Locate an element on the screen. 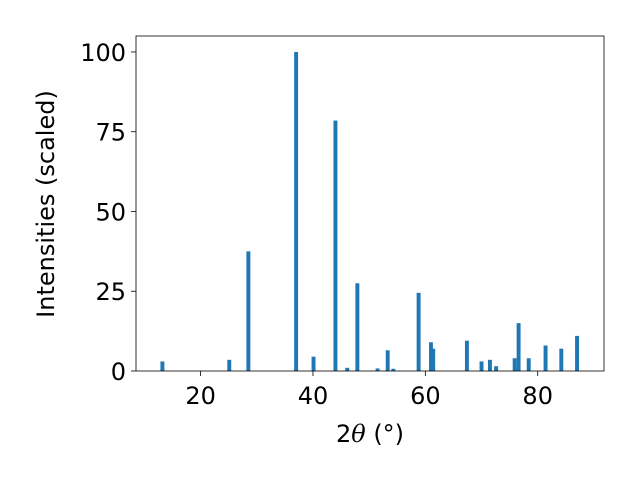  x-axis-label: 2θ (°) is located at coordinates (370, 434).